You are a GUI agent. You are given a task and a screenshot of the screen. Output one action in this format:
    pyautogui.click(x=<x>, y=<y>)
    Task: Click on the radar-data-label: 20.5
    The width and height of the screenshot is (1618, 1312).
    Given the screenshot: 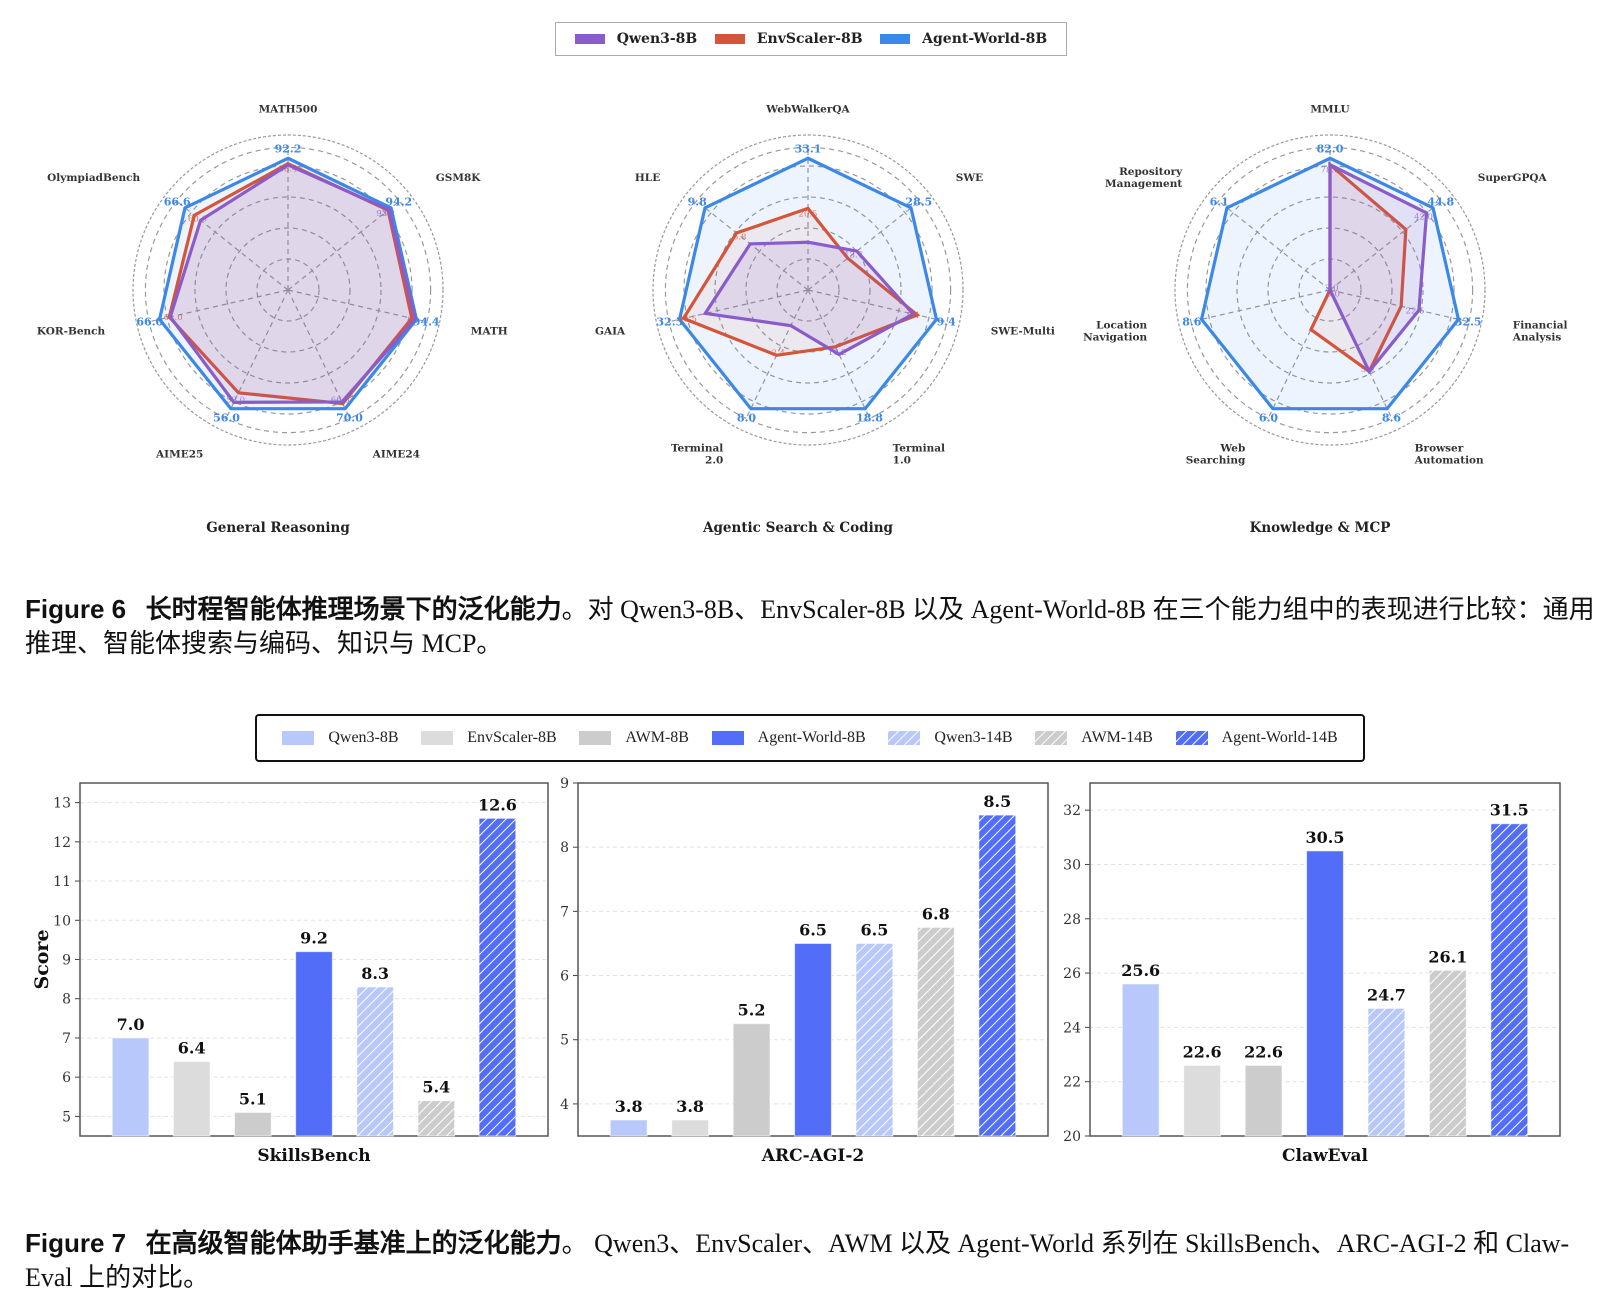 What is the action you would take?
    pyautogui.click(x=808, y=214)
    